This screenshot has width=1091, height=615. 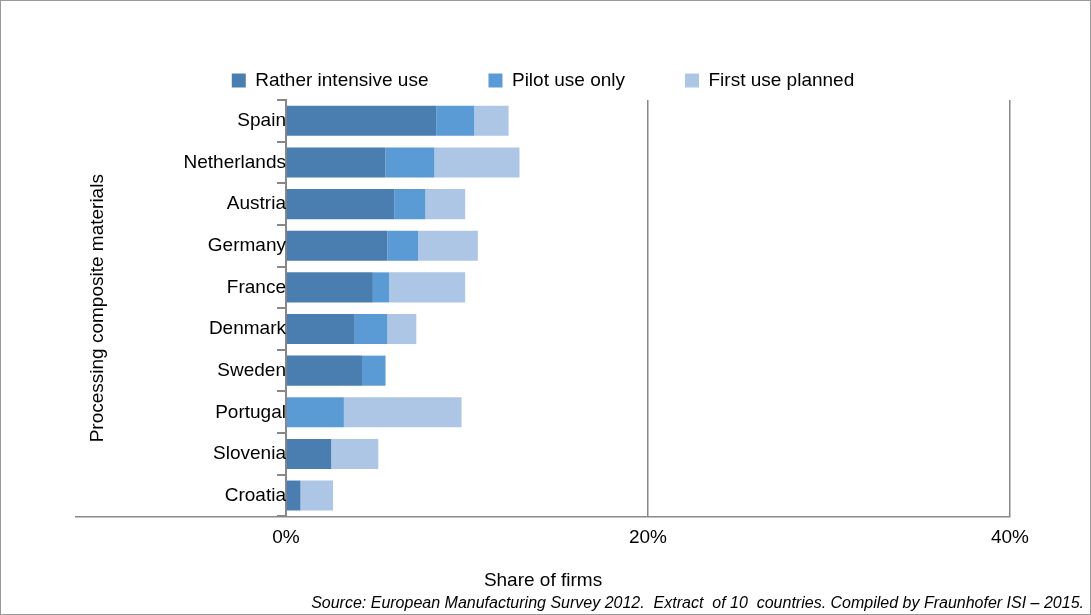 What do you see at coordinates (261, 120) in the screenshot?
I see `y-tick-label: Spain` at bounding box center [261, 120].